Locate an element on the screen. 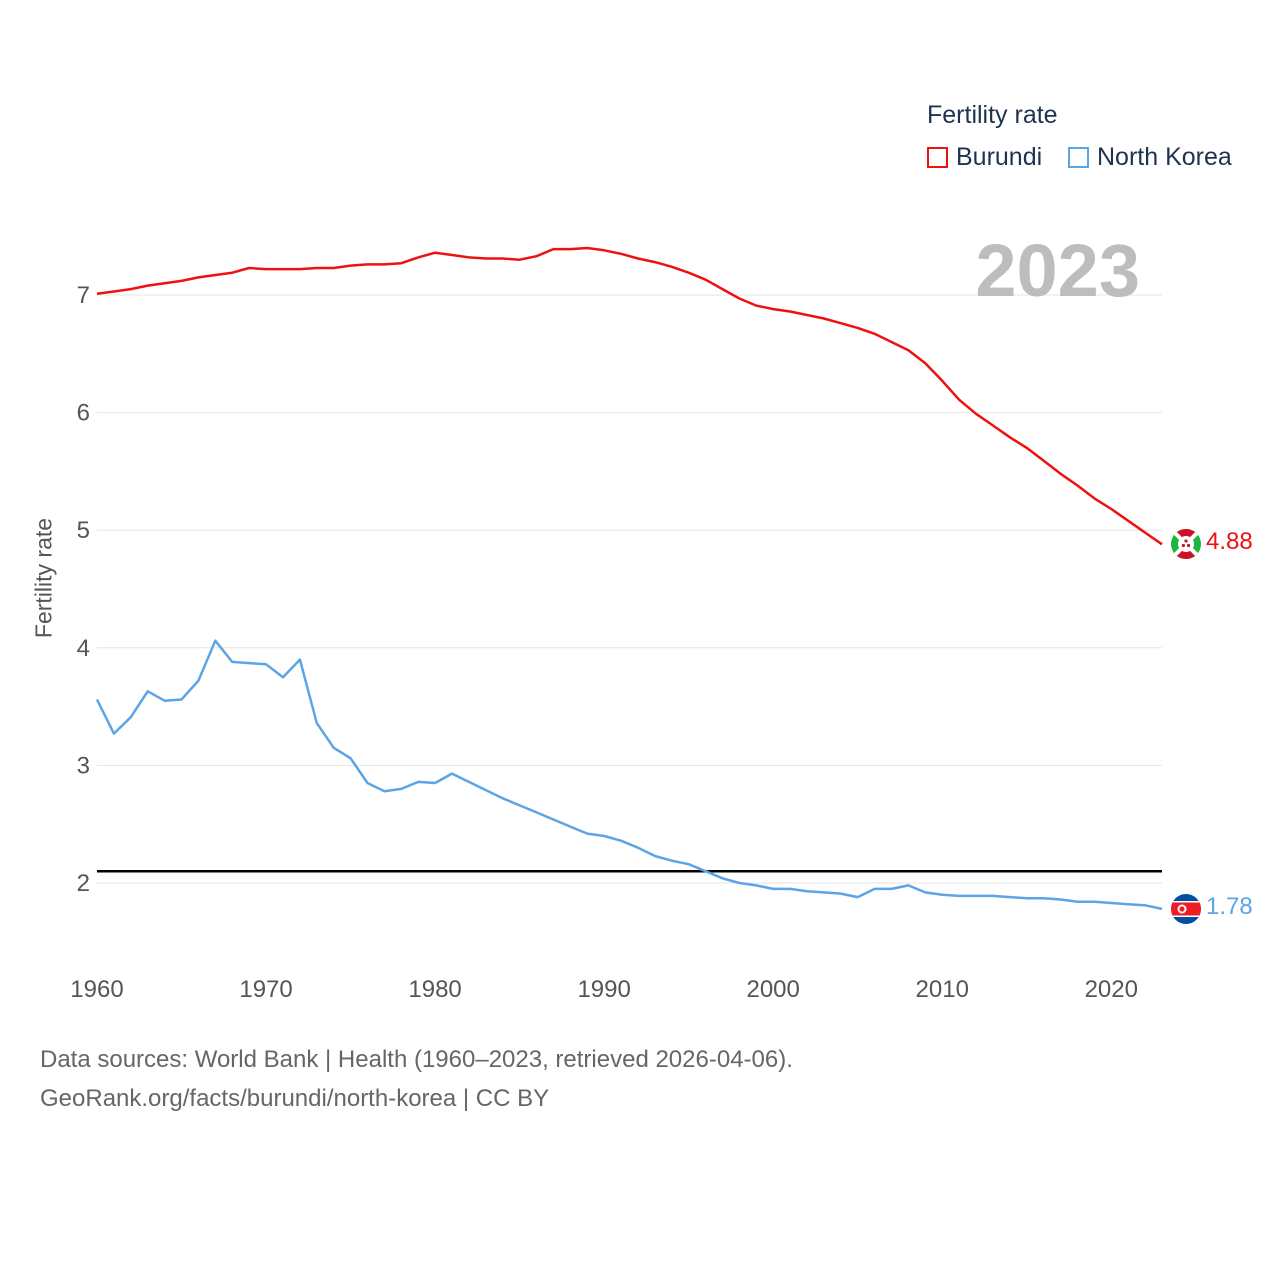 The width and height of the screenshot is (1280, 1280). y-tick-label: 6 is located at coordinates (83, 413).